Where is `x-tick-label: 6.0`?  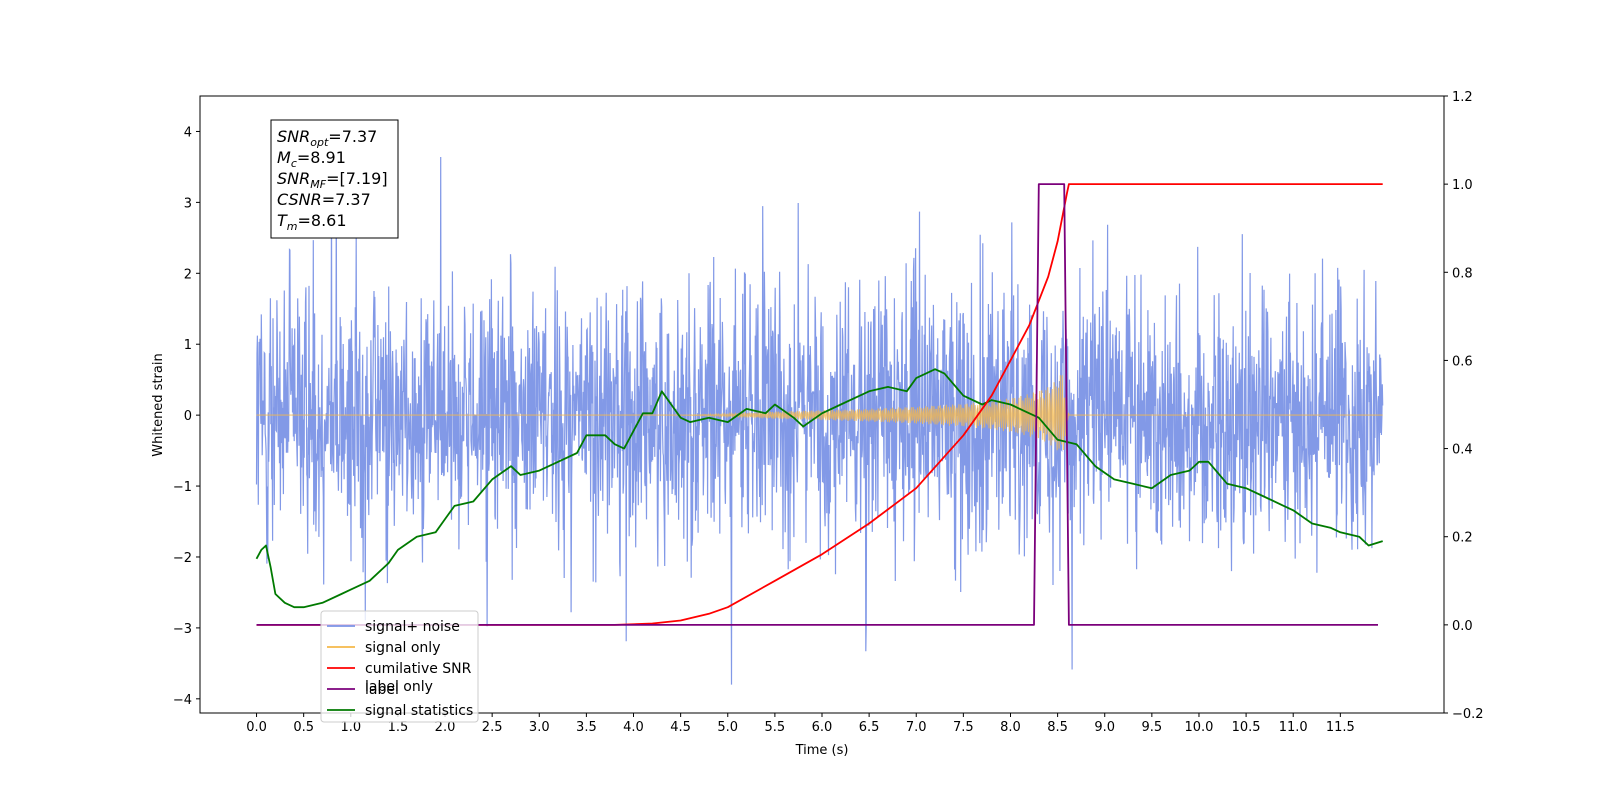 x-tick-label: 6.0 is located at coordinates (822, 727).